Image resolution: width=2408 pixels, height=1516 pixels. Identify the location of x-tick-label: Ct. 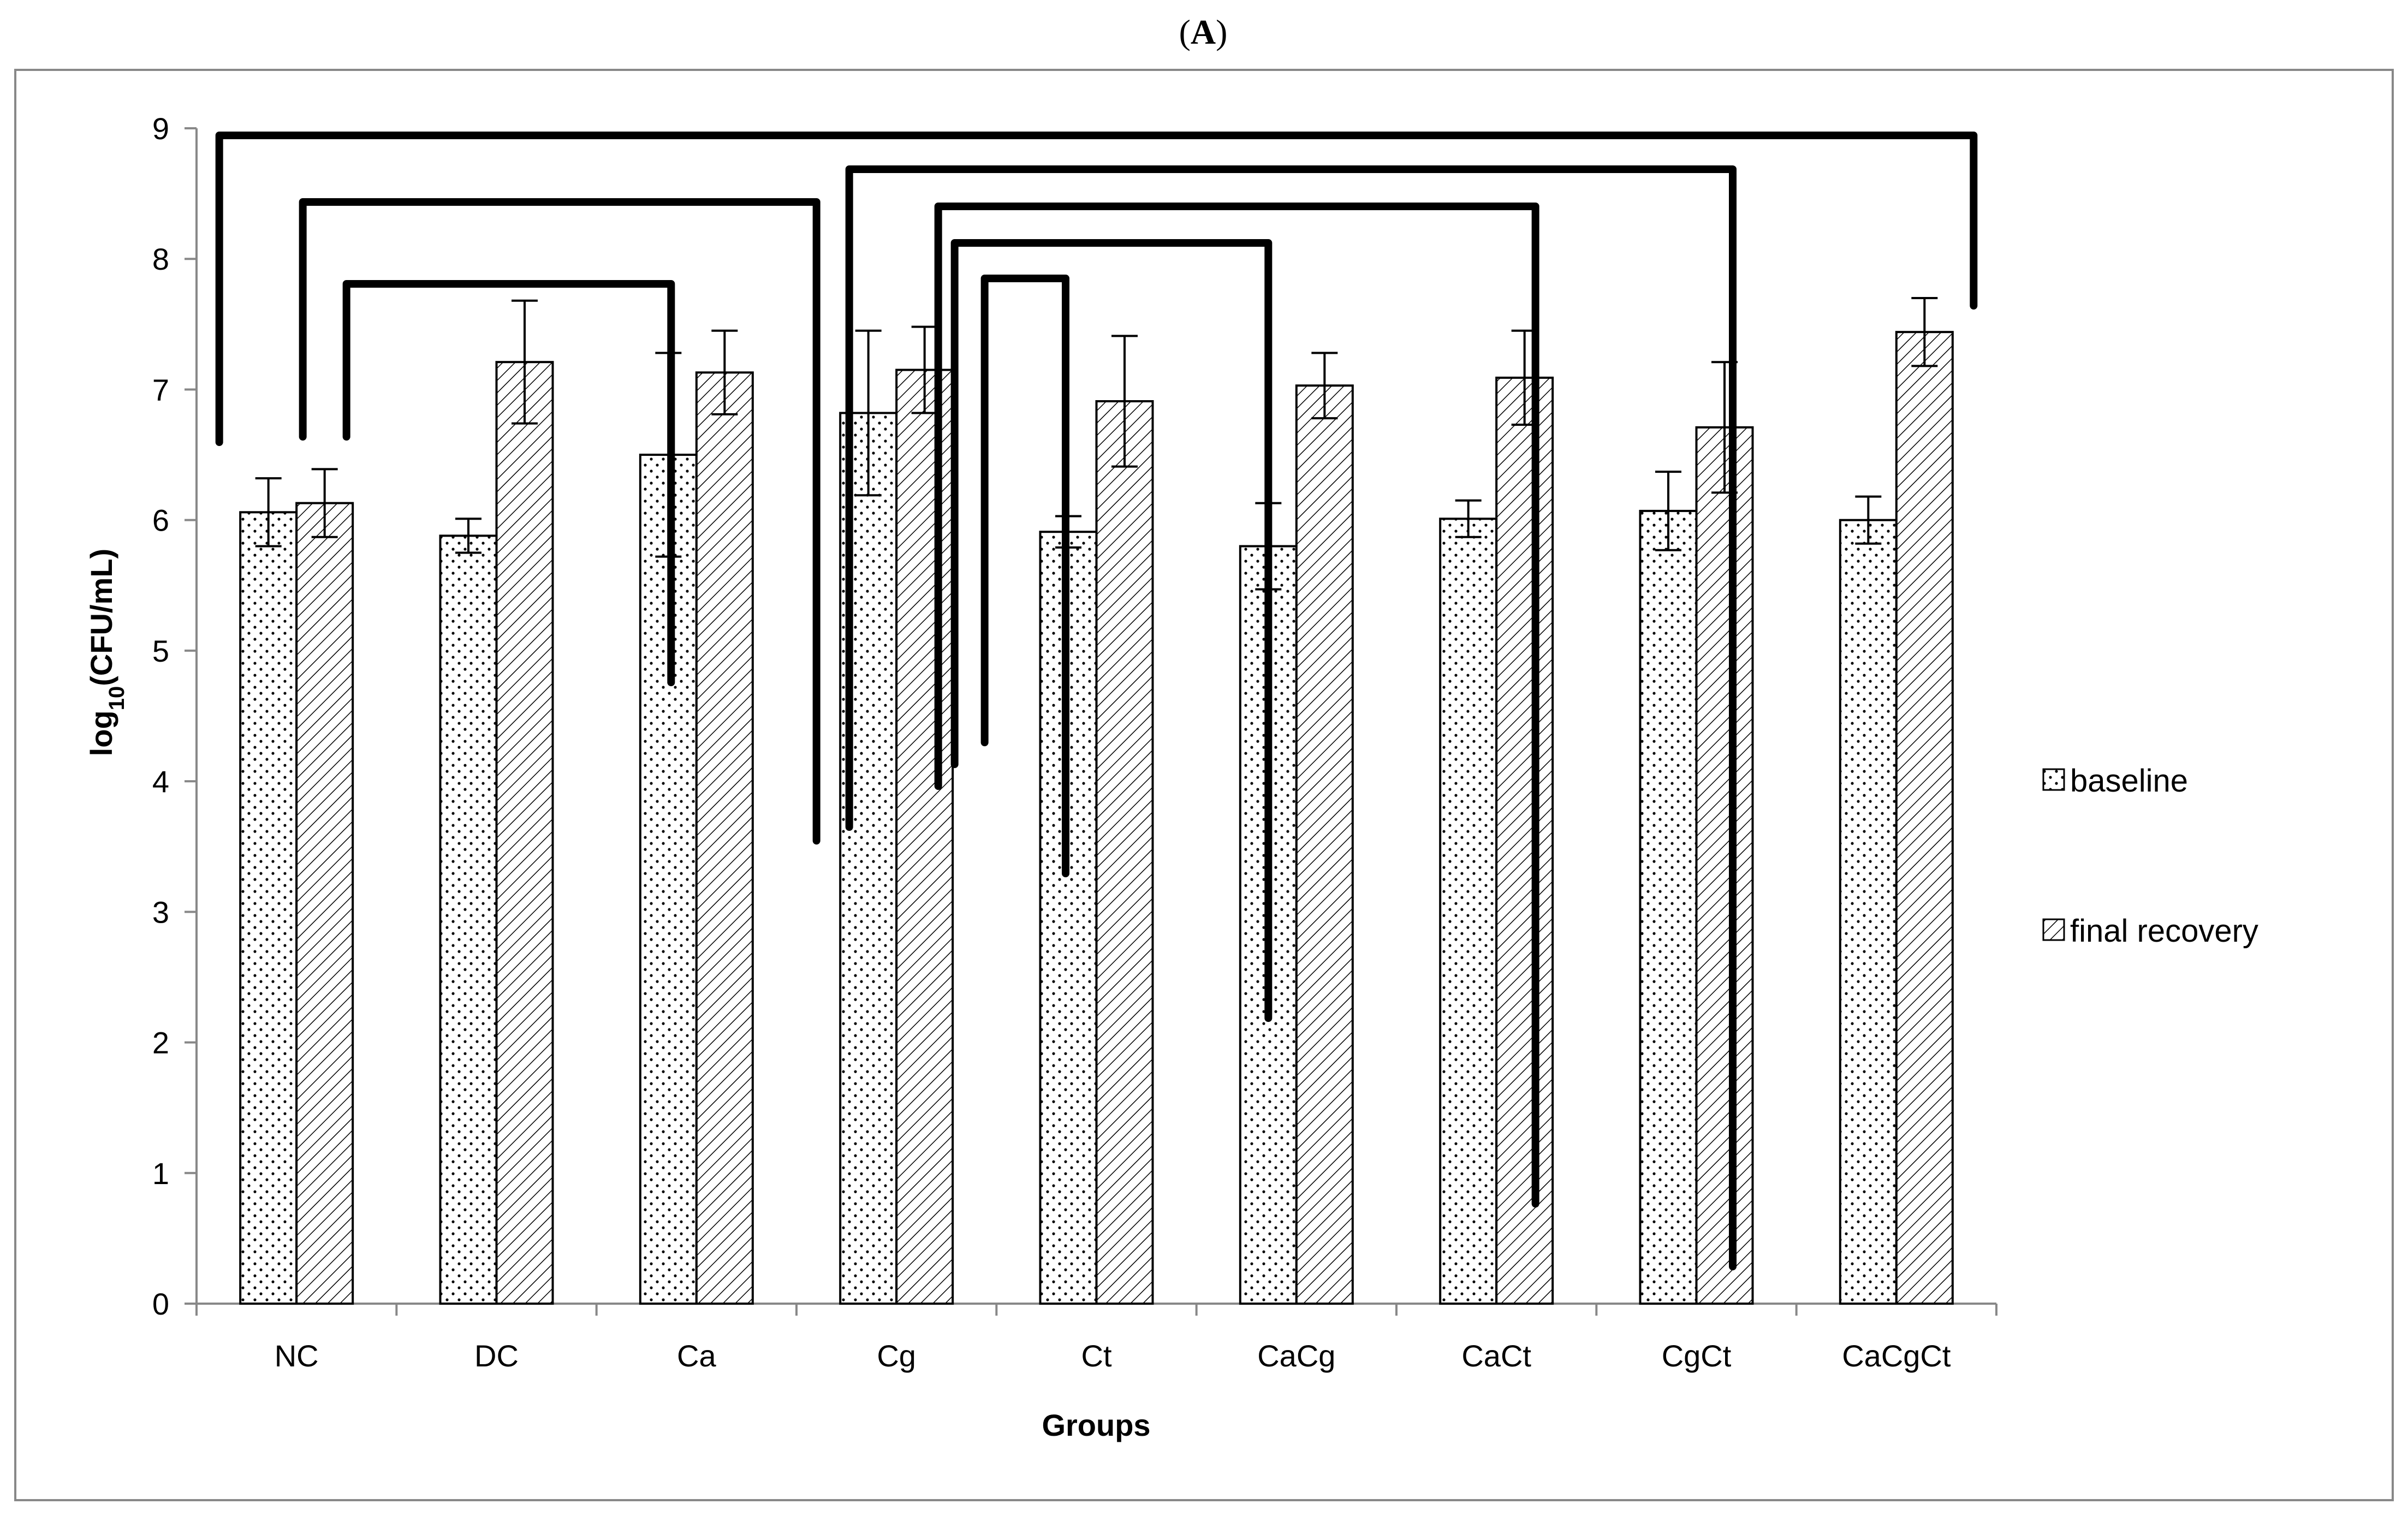
(1096, 1356).